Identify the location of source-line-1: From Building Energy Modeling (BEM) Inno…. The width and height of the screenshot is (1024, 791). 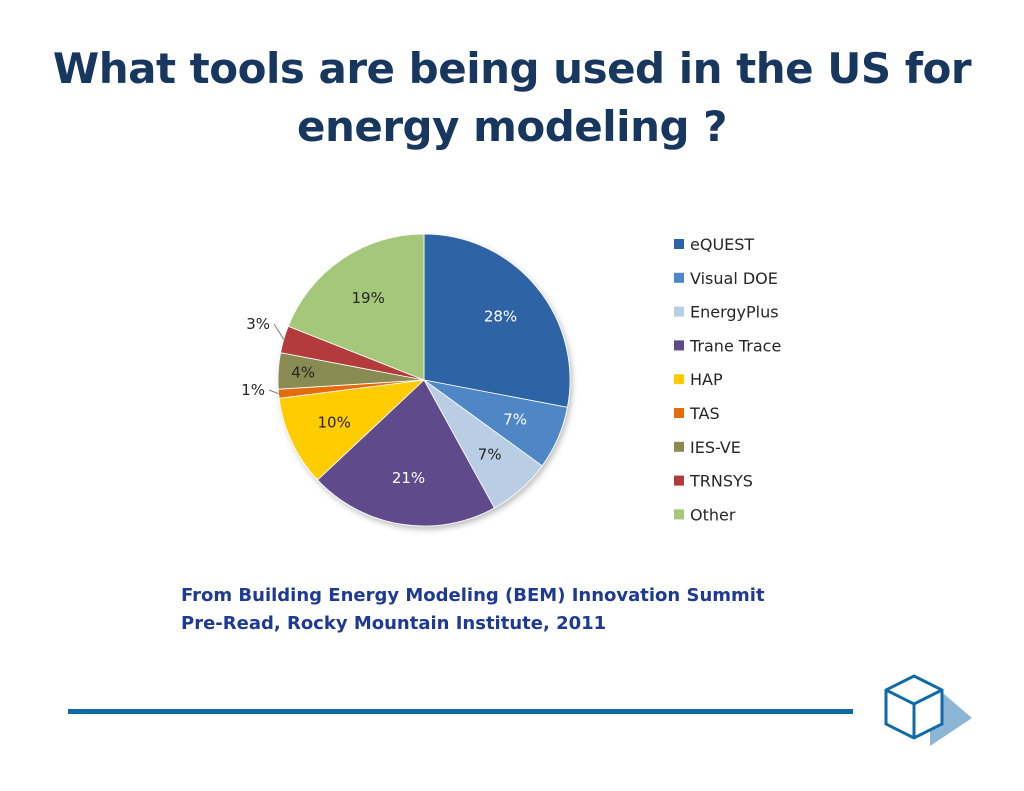
(473, 595).